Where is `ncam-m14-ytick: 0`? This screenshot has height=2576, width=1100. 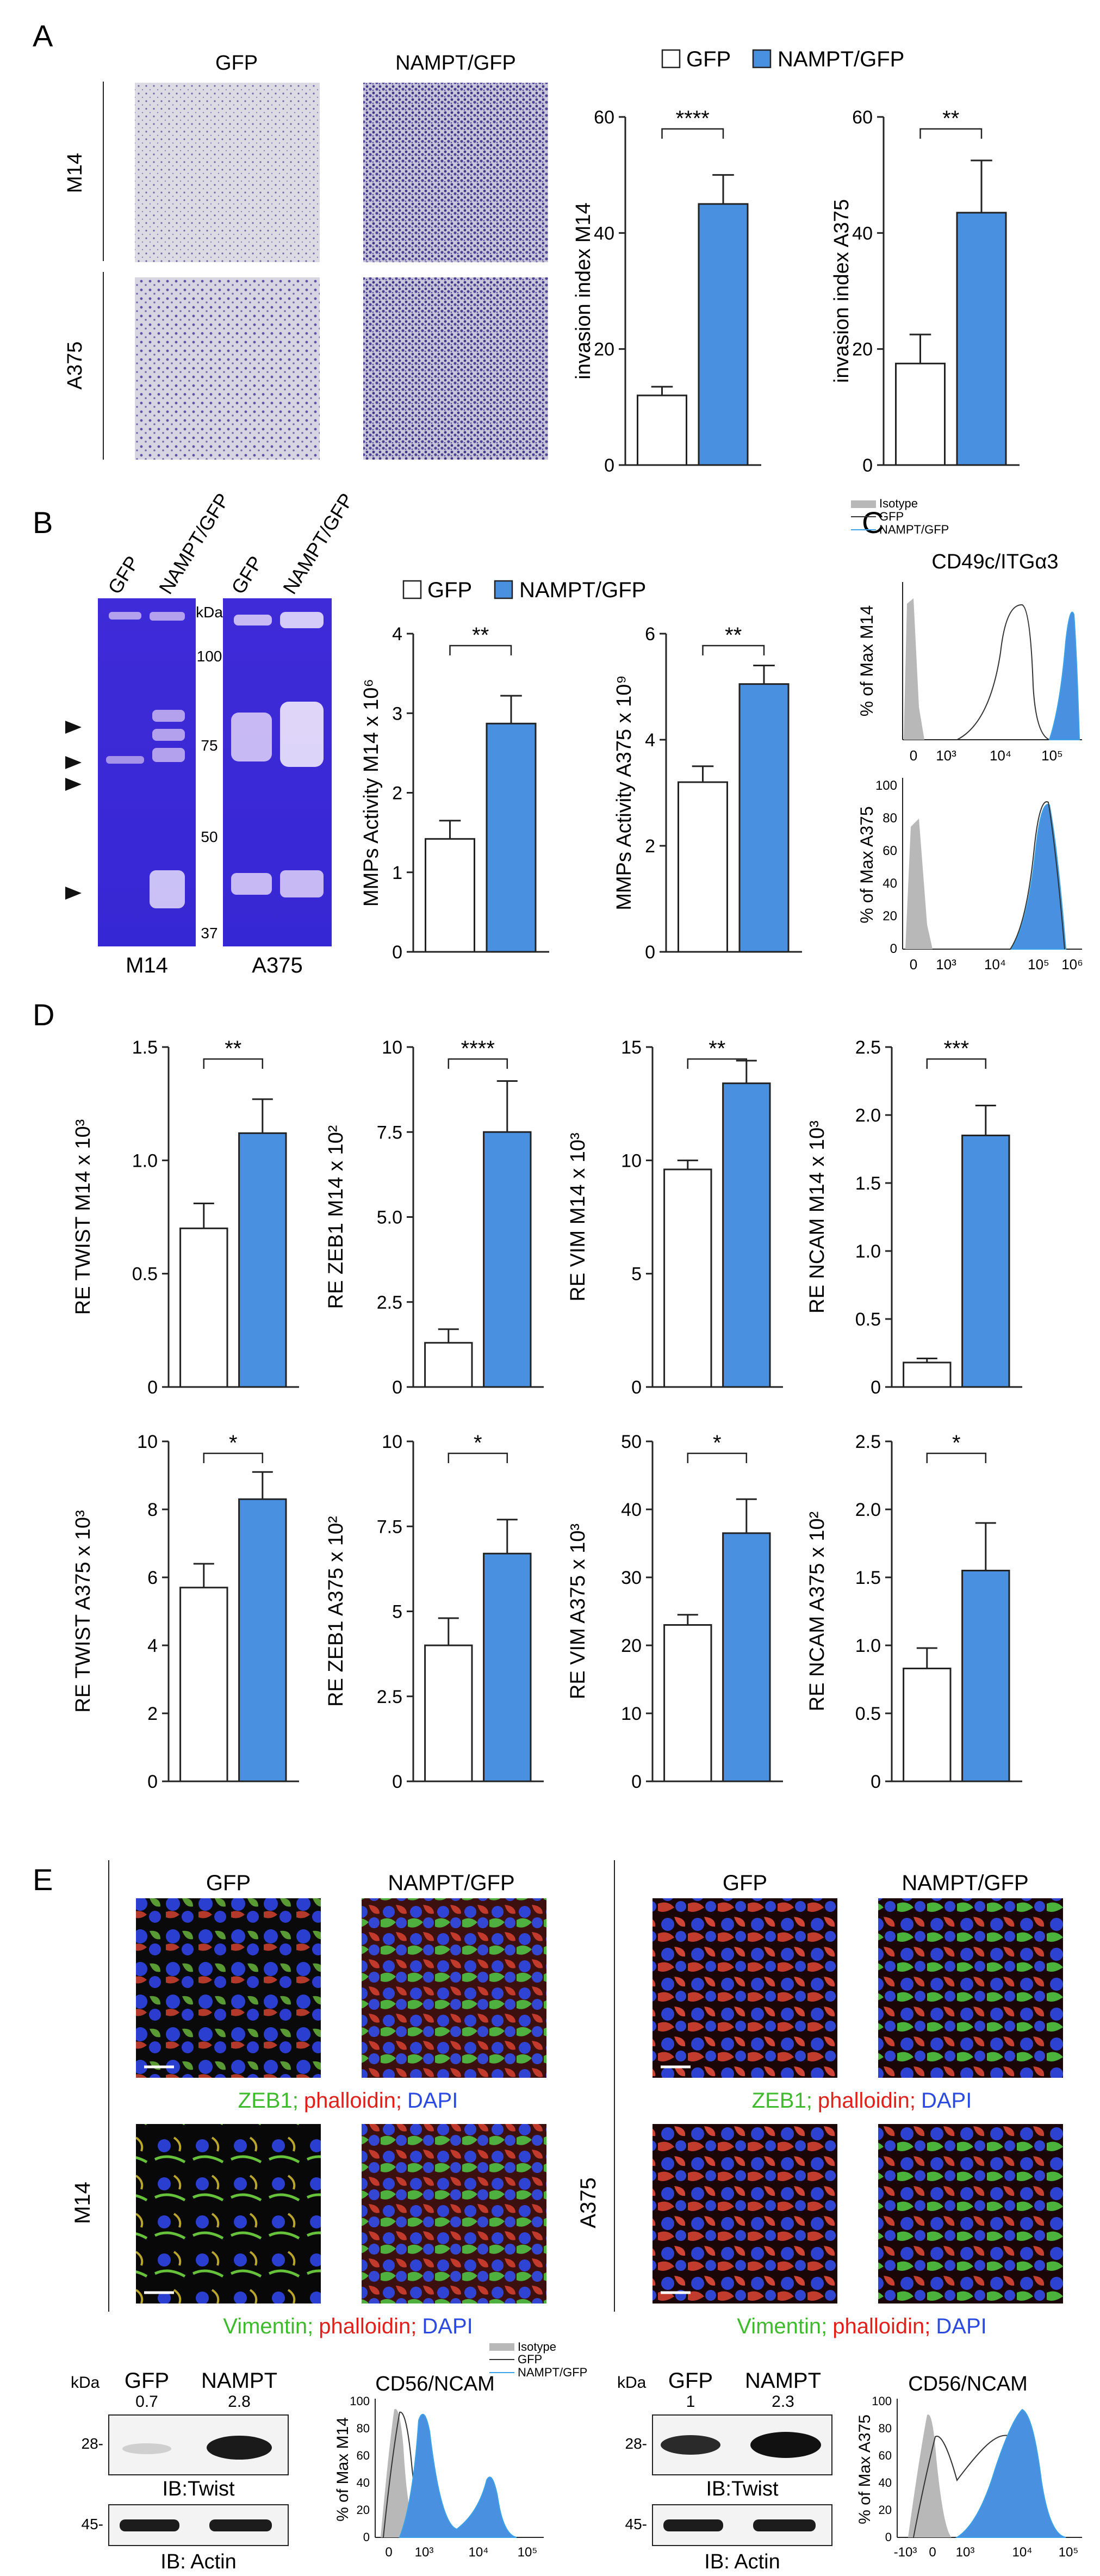 ncam-m14-ytick: 0 is located at coordinates (366, 2537).